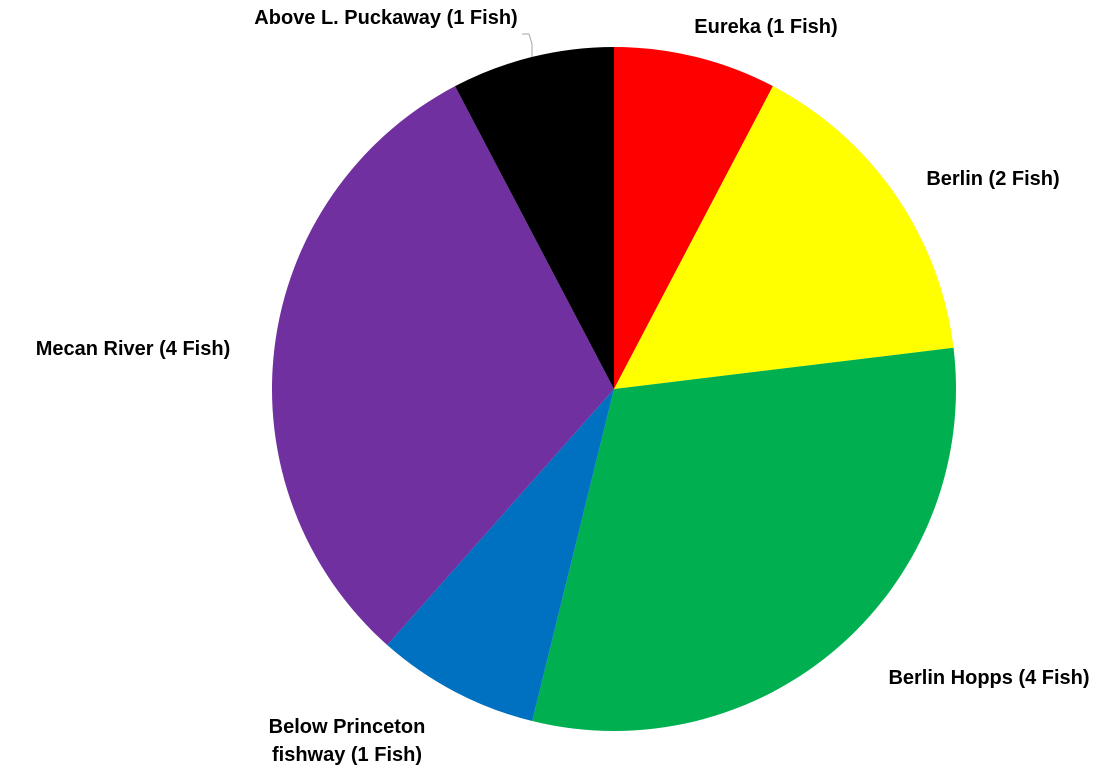  Describe the element at coordinates (133, 349) in the screenshot. I see `slice-label-5: Mecan River (4 Fish)` at that location.